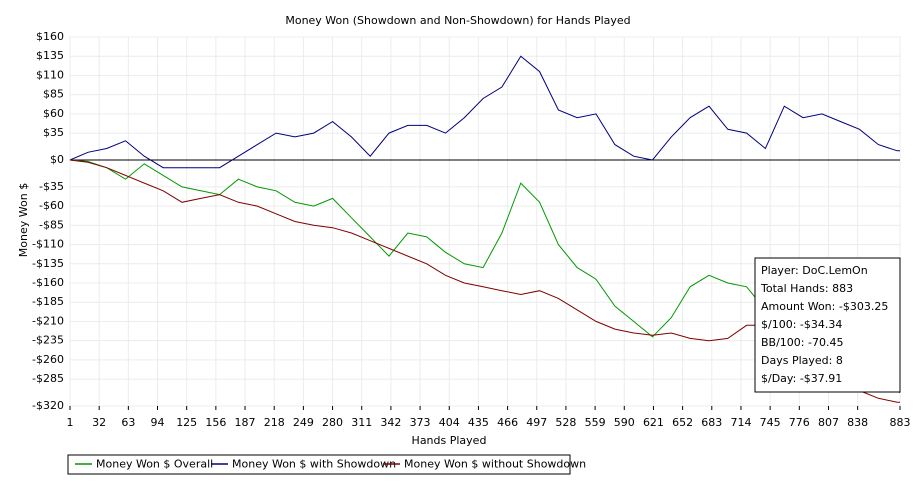 This screenshot has width=916, height=491. What do you see at coordinates (814, 270) in the screenshot?
I see `info-text: Player: DoC.LemOn` at bounding box center [814, 270].